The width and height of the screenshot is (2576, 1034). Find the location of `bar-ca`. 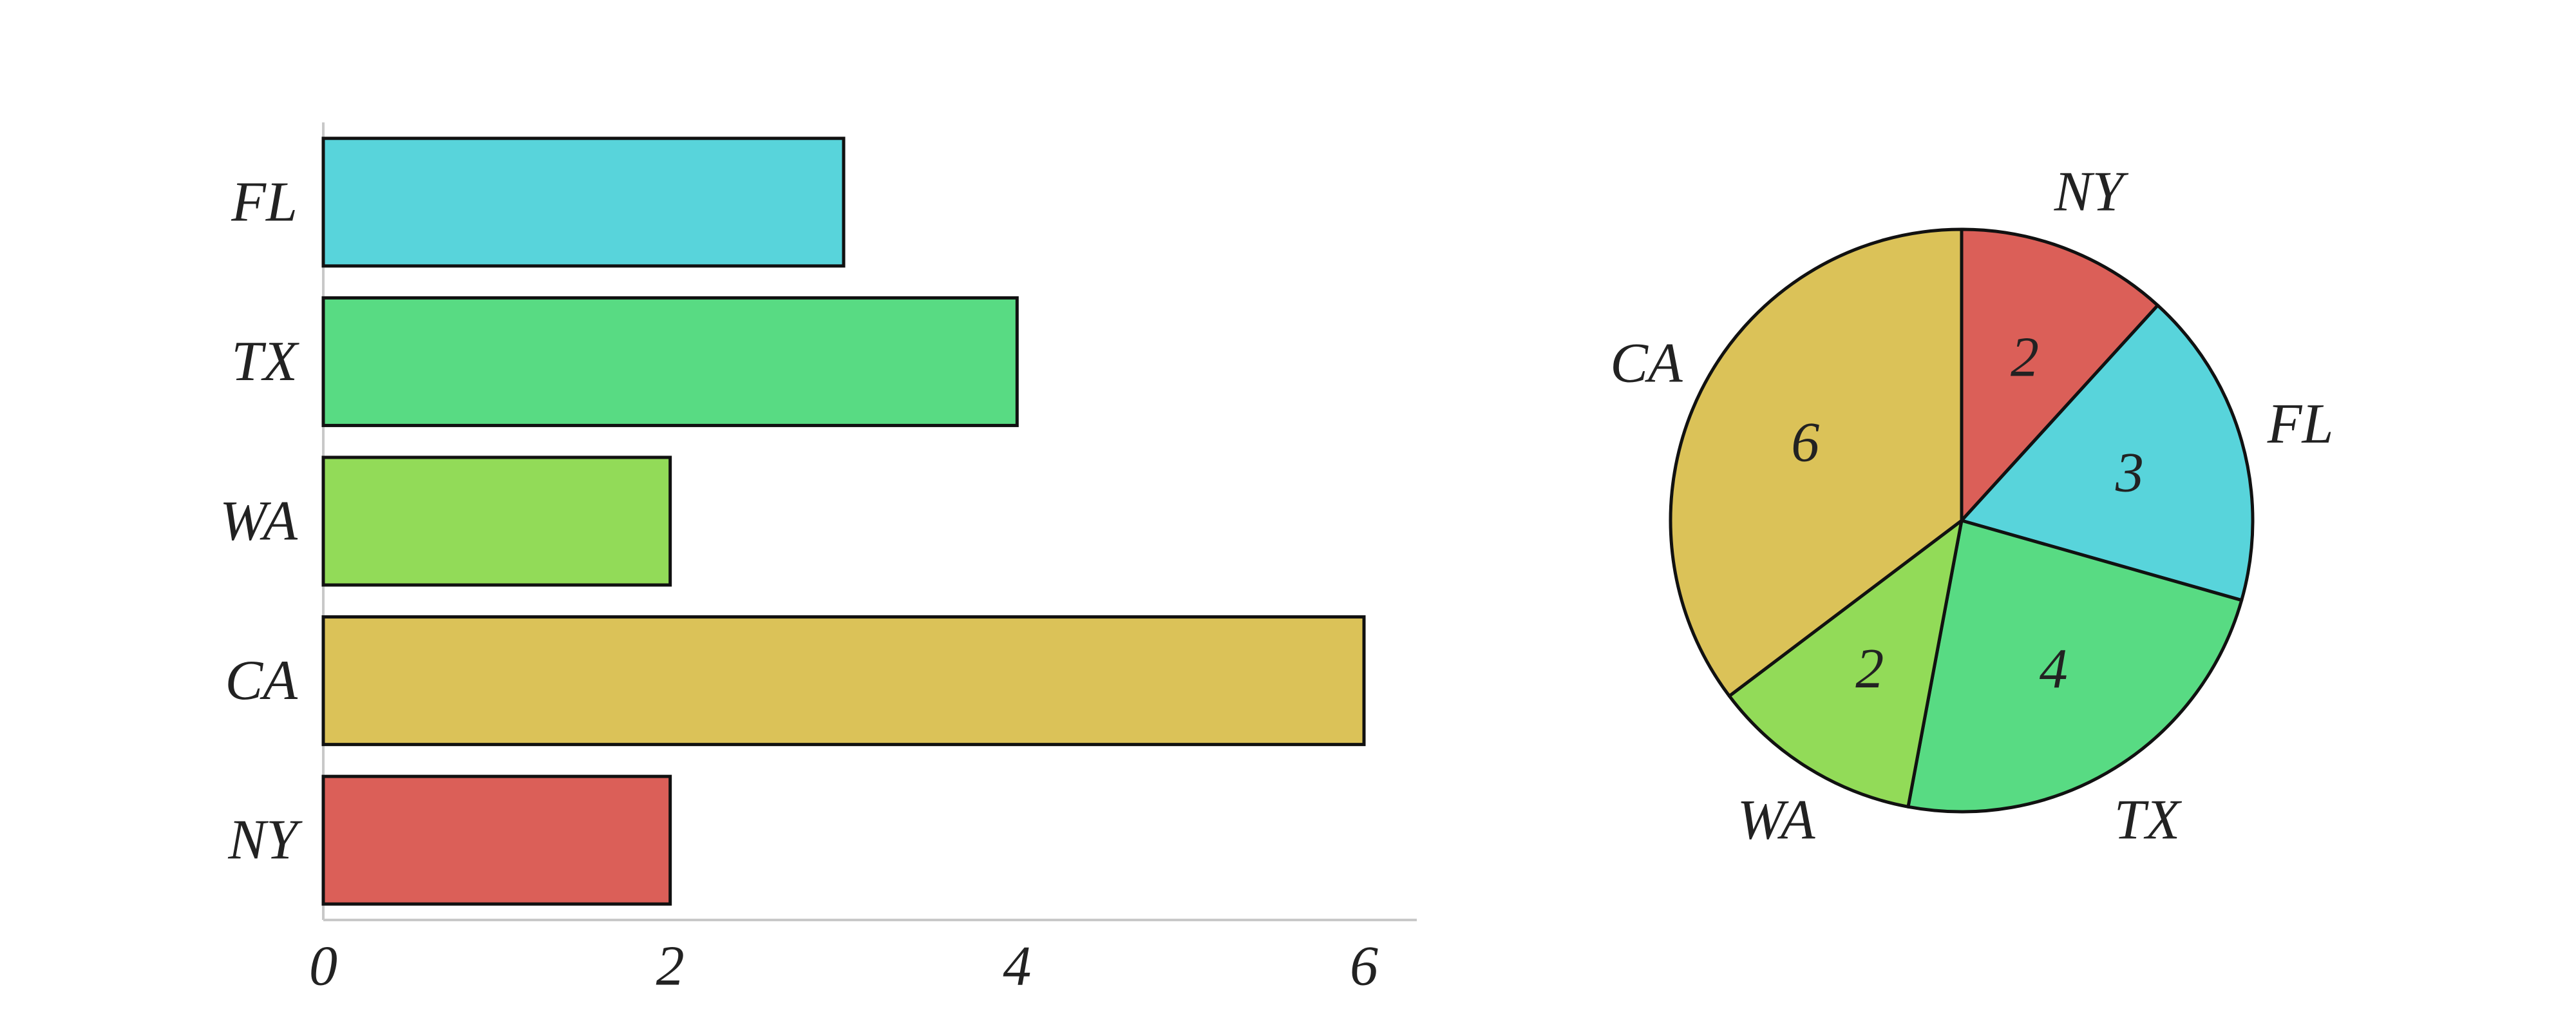

bar-ca is located at coordinates (844, 681).